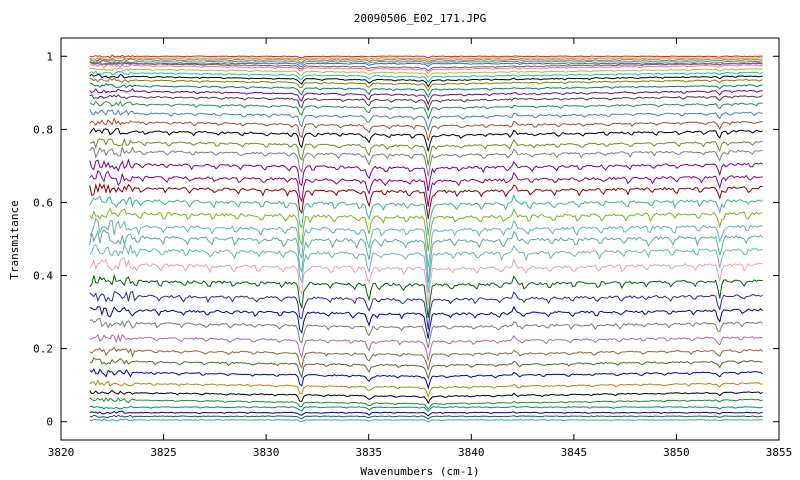 The image size is (800, 480). What do you see at coordinates (43, 349) in the screenshot?
I see `y-tick-label: 0.2` at bounding box center [43, 349].